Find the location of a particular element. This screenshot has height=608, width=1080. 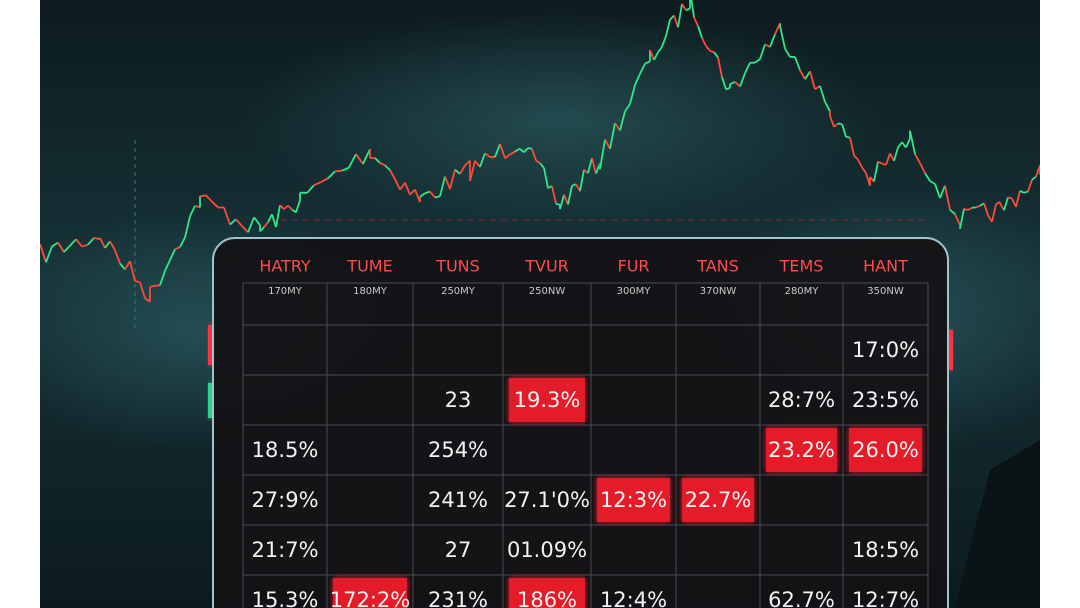

column-header: FUR is located at coordinates (633, 266).